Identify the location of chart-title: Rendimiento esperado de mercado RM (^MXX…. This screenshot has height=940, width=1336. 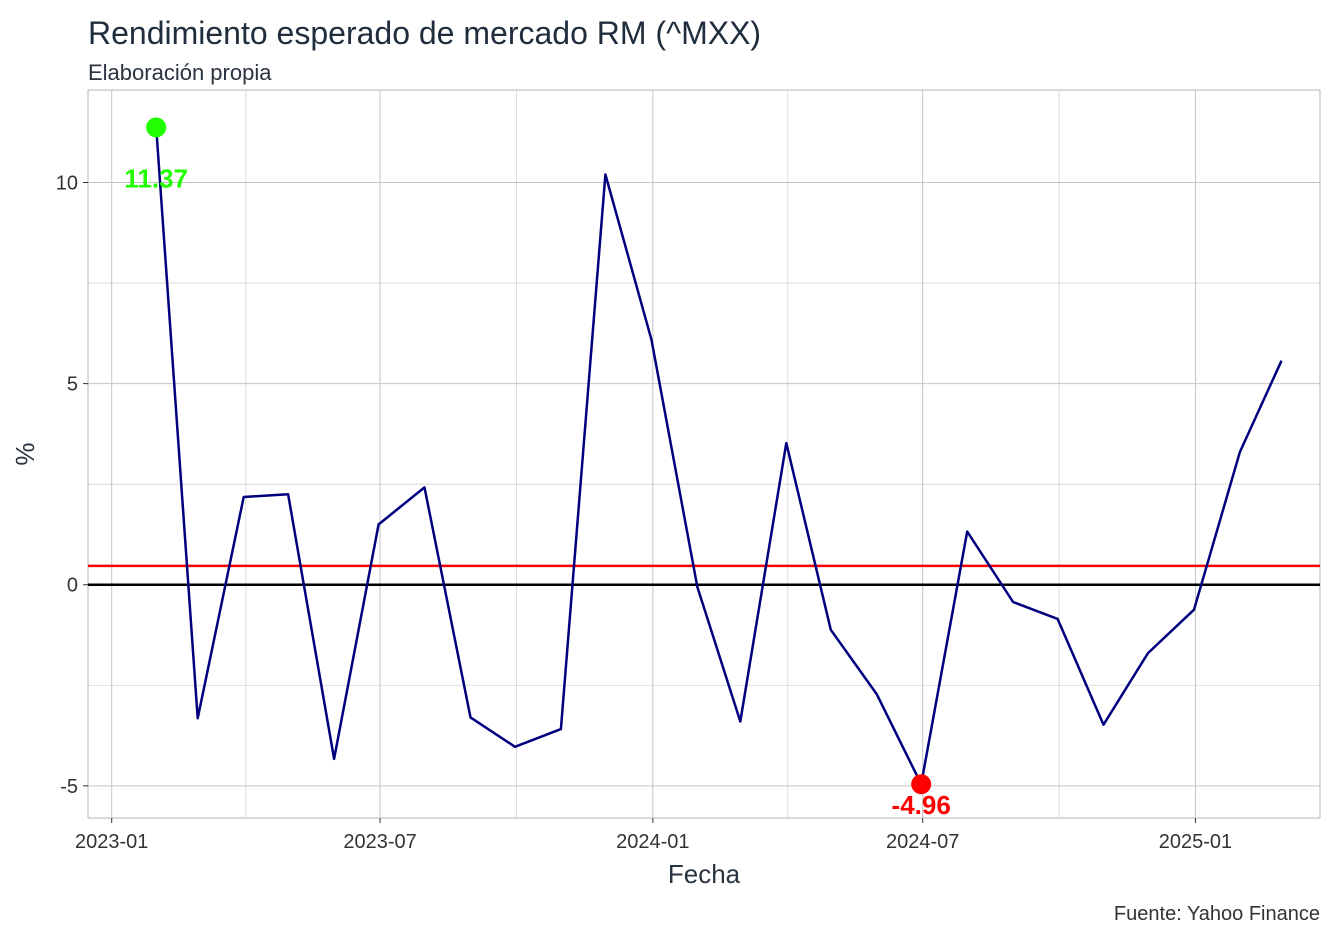
(424, 33).